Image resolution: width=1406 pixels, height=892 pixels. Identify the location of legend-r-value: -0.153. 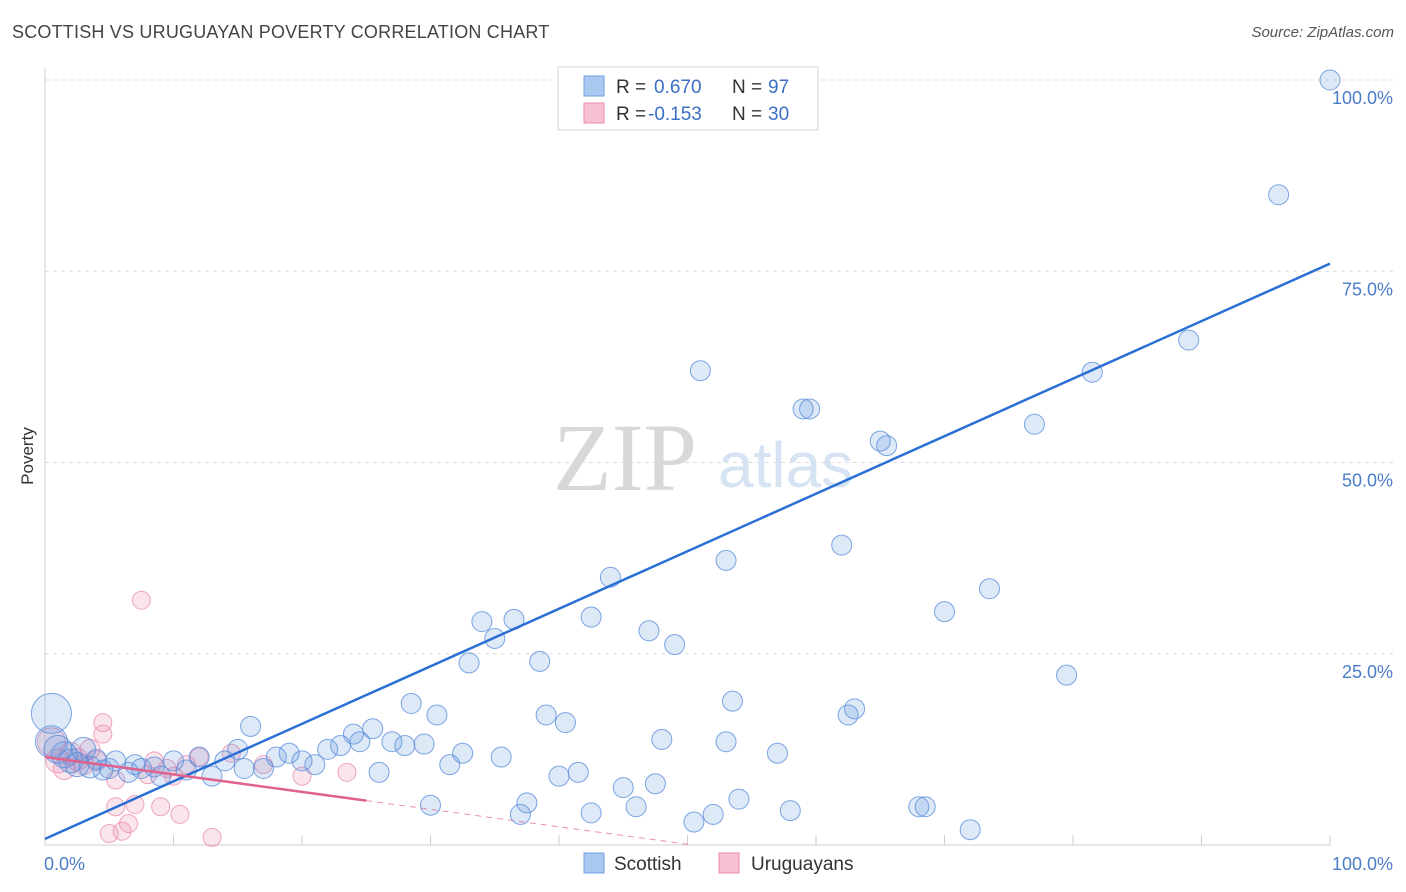
(675, 114).